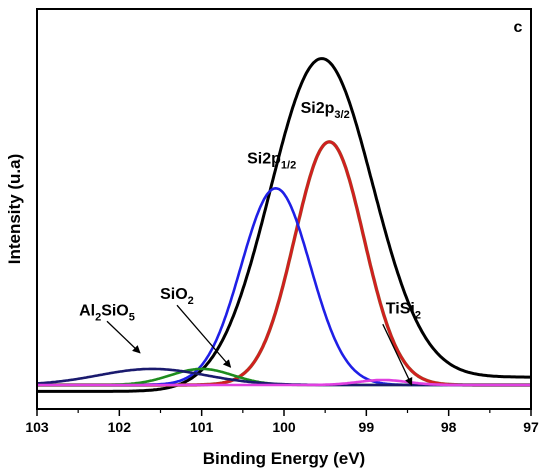 The width and height of the screenshot is (550, 474). Describe the element at coordinates (403, 310) in the screenshot. I see `label-tisi2: TiSi2` at that location.